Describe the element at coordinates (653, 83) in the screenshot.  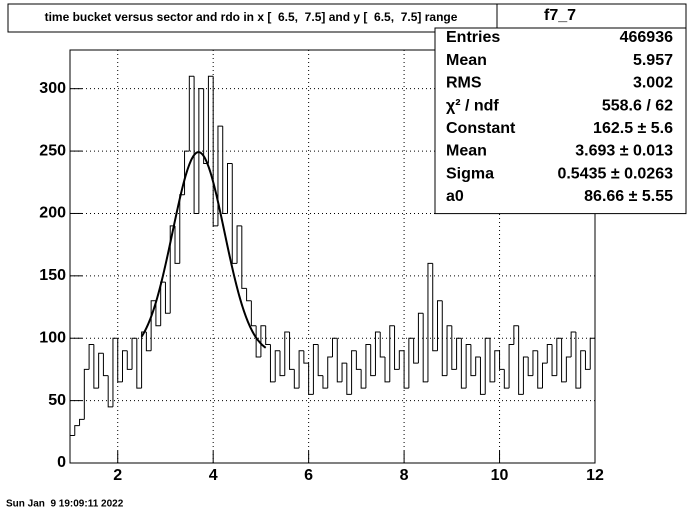
I see `stats-value: 3.002` at that location.